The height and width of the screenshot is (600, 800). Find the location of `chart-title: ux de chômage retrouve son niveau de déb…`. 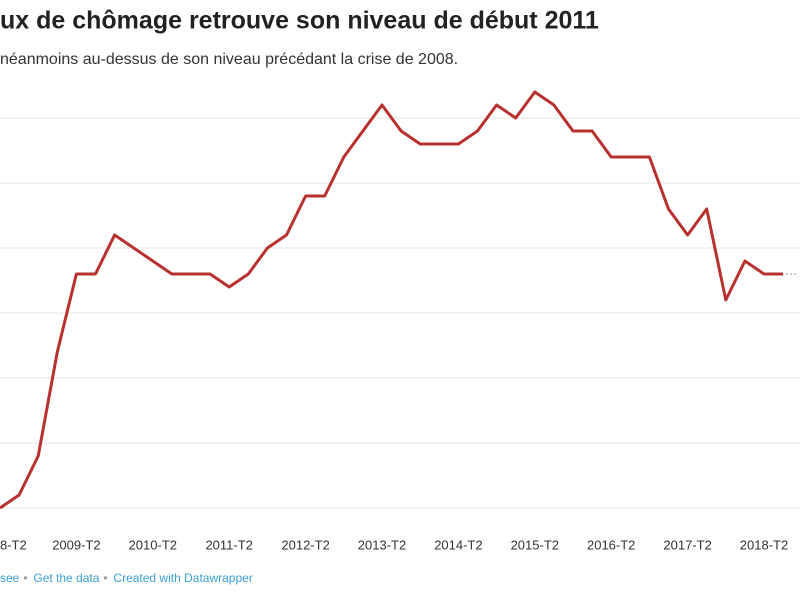

chart-title: ux de chômage retrouve son niveau de déb… is located at coordinates (299, 21).